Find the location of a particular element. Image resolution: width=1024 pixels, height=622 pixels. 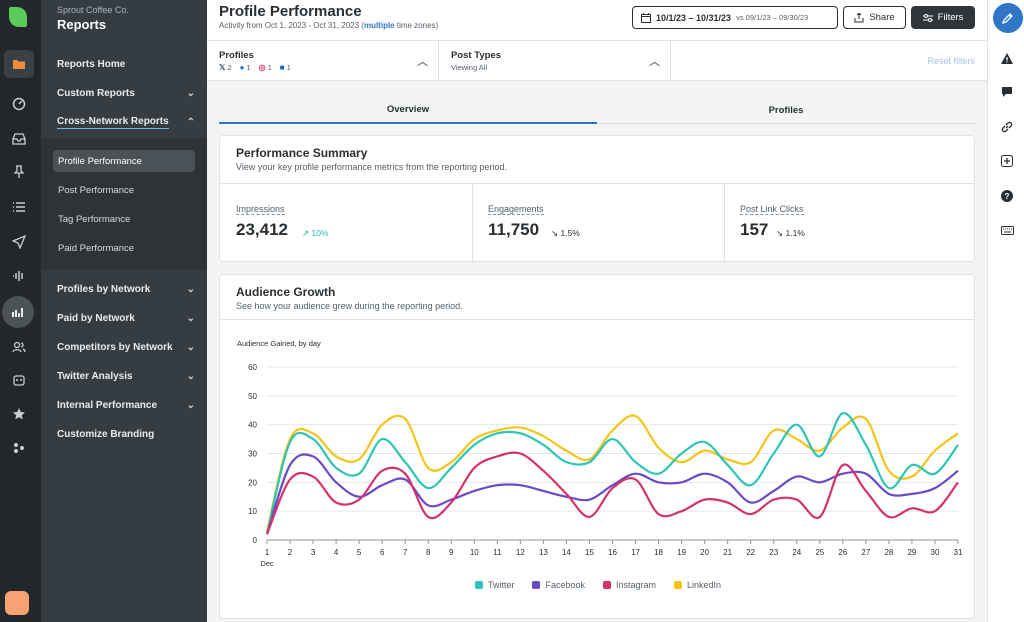

filters-button: Filters is located at coordinates (943, 17).